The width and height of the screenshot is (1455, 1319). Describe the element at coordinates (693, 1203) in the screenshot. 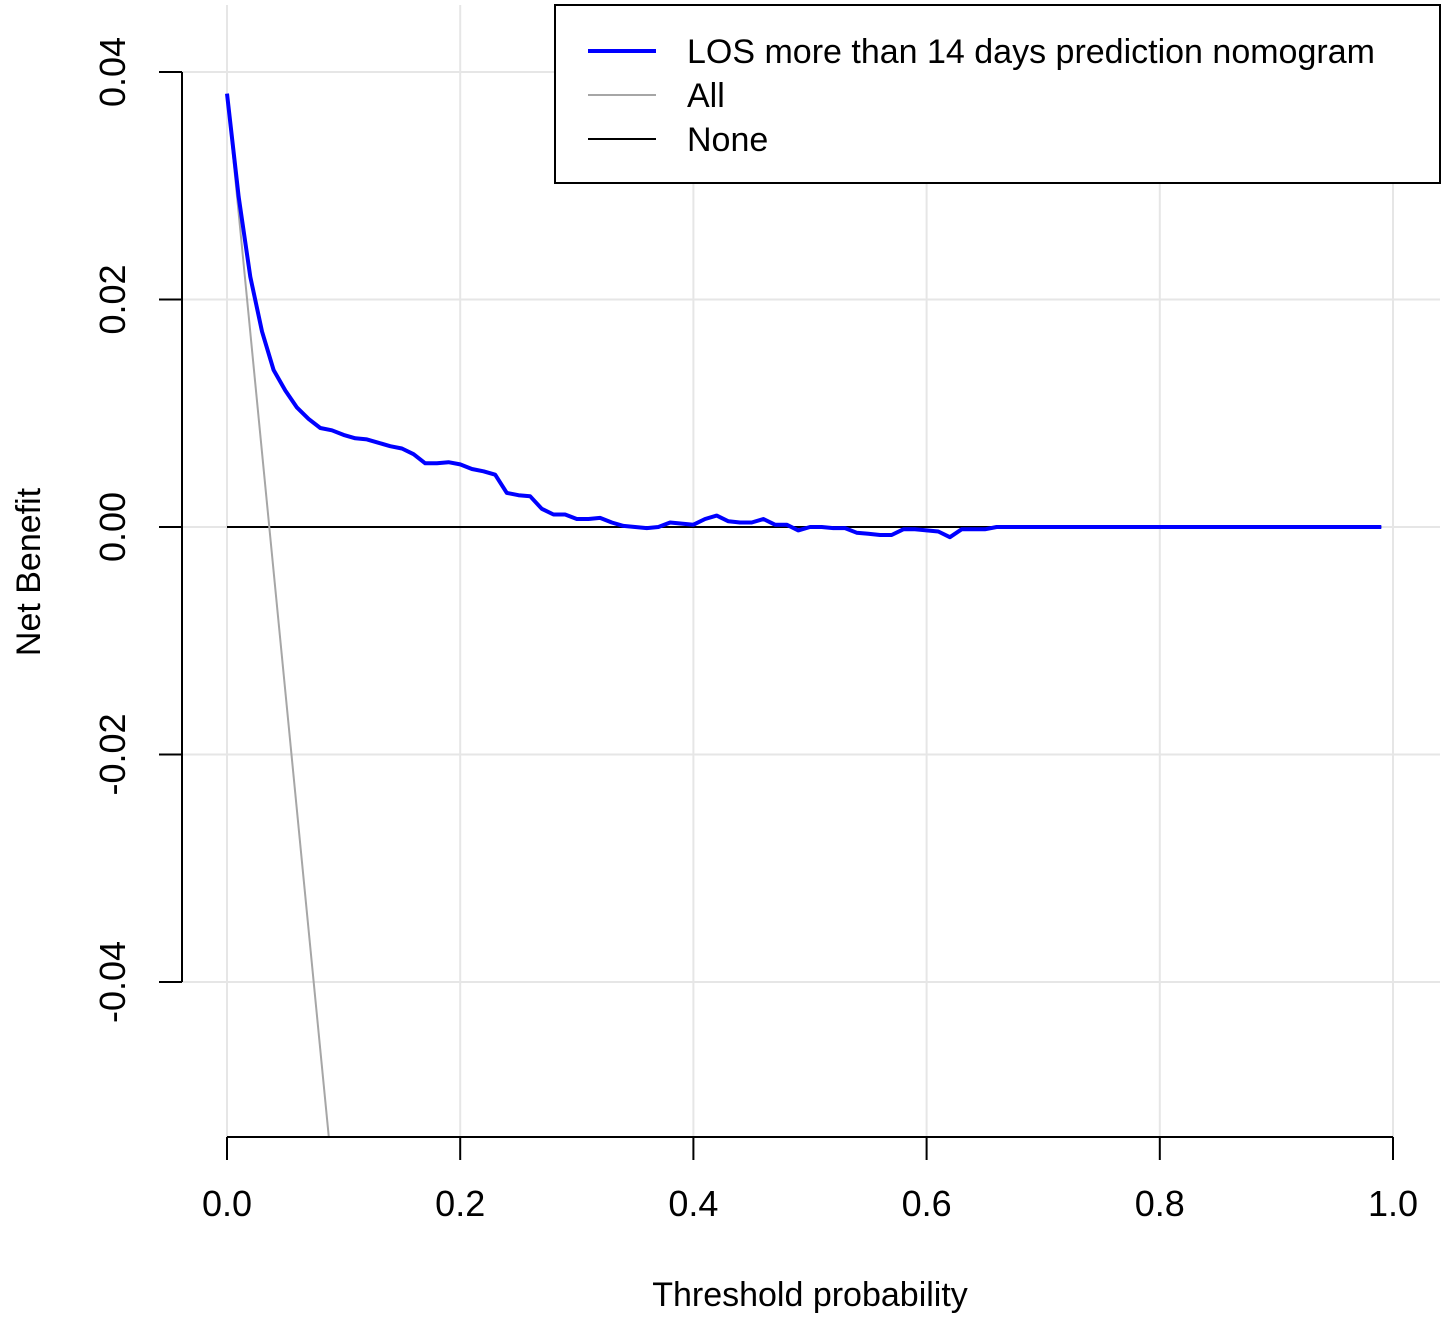

I see `x-tick-label-2: 0.4` at that location.